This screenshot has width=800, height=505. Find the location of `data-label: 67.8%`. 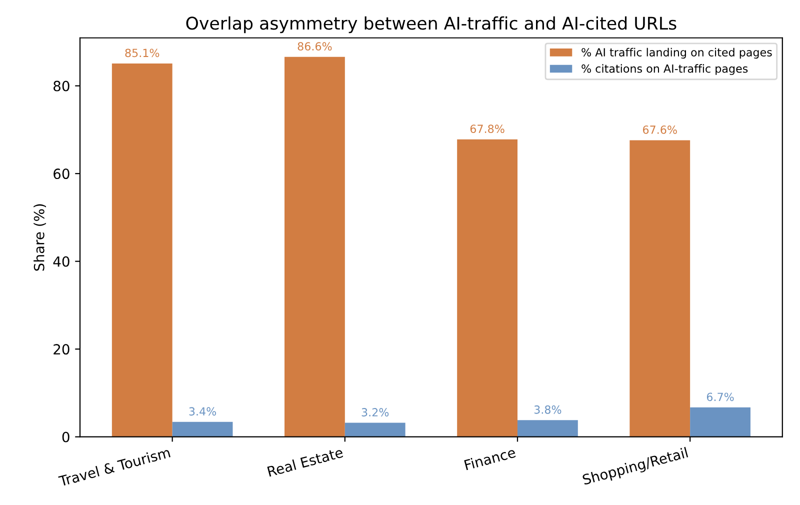

data-label: 67.8% is located at coordinates (487, 129).